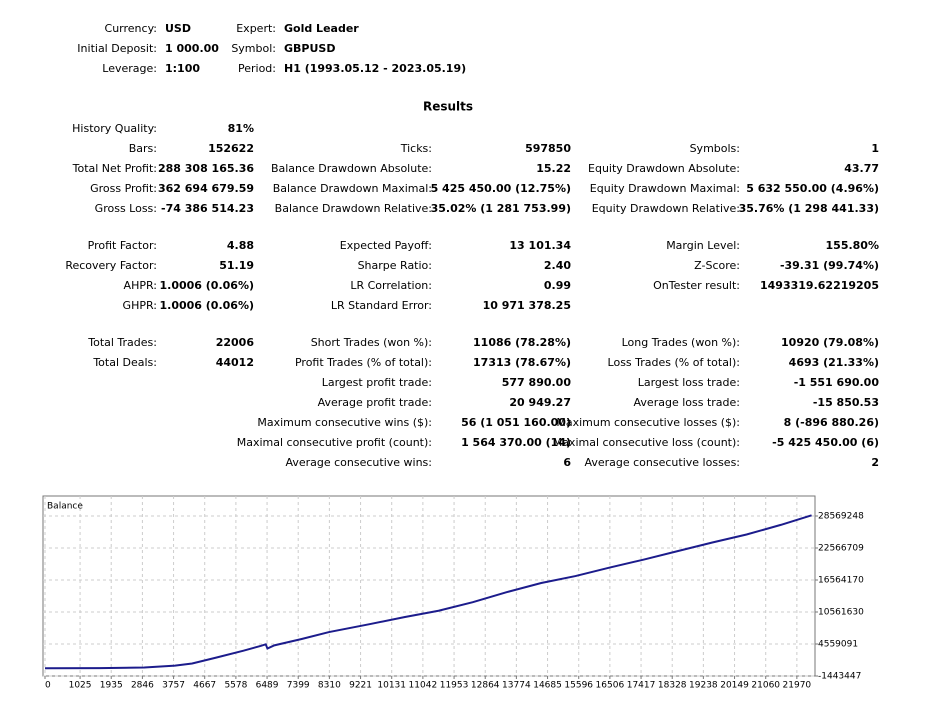 The width and height of the screenshot is (926, 724). Describe the element at coordinates (501, 188) in the screenshot. I see `result-value: 5 425 450.00 (12.75%)` at that location.